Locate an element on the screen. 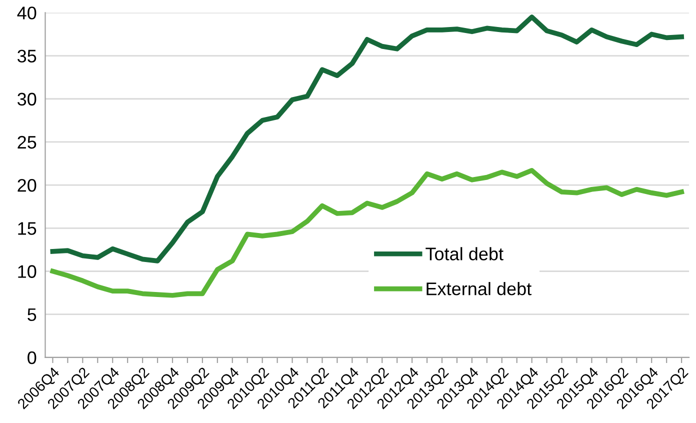  y-tick-label: 35 is located at coordinates (27, 56).